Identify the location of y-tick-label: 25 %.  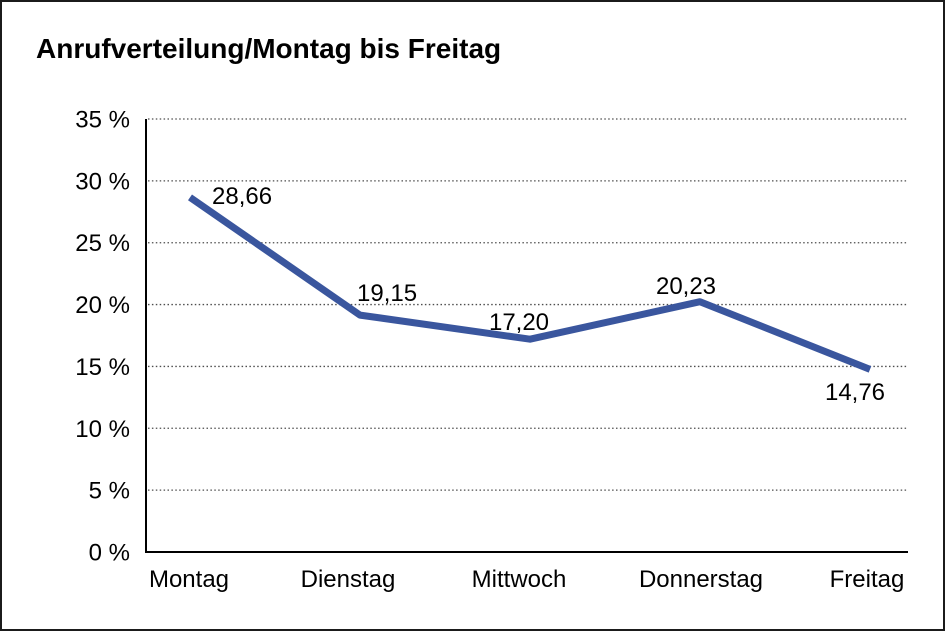
(102, 243).